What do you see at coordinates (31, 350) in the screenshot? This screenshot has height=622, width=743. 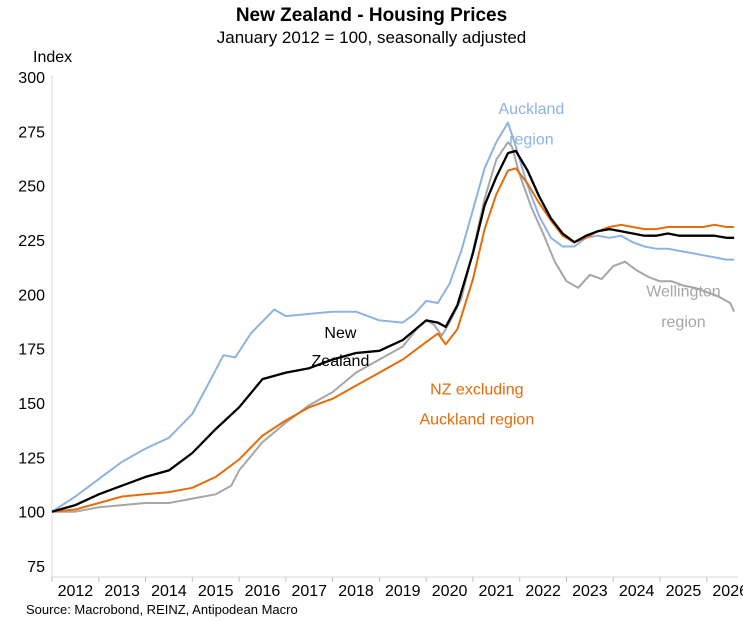 I see `y-tick-label: 175` at bounding box center [31, 350].